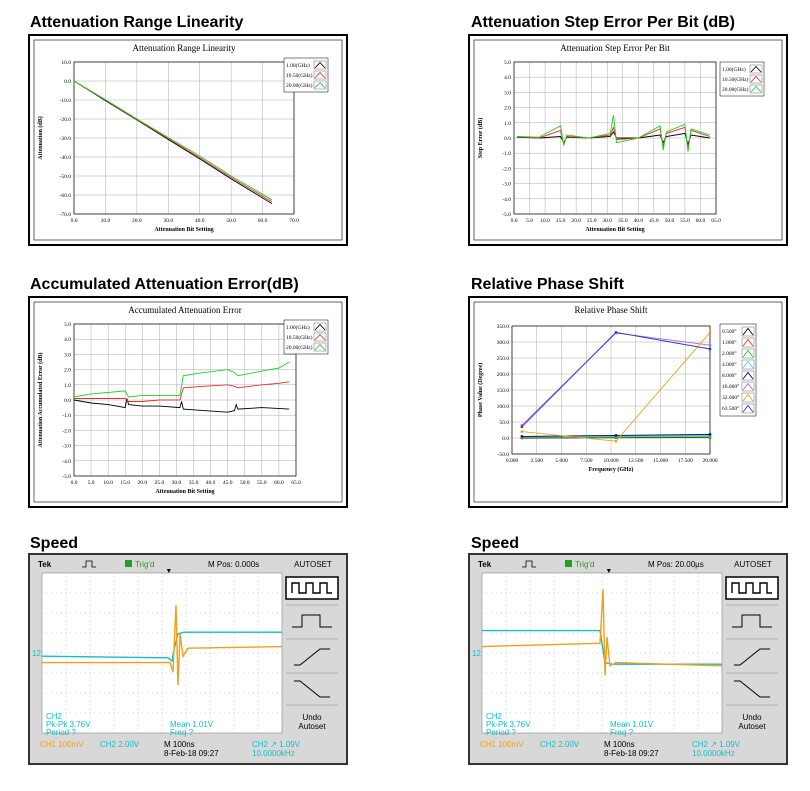  I want to click on x-tick-label: 20.000, so click(709, 461).